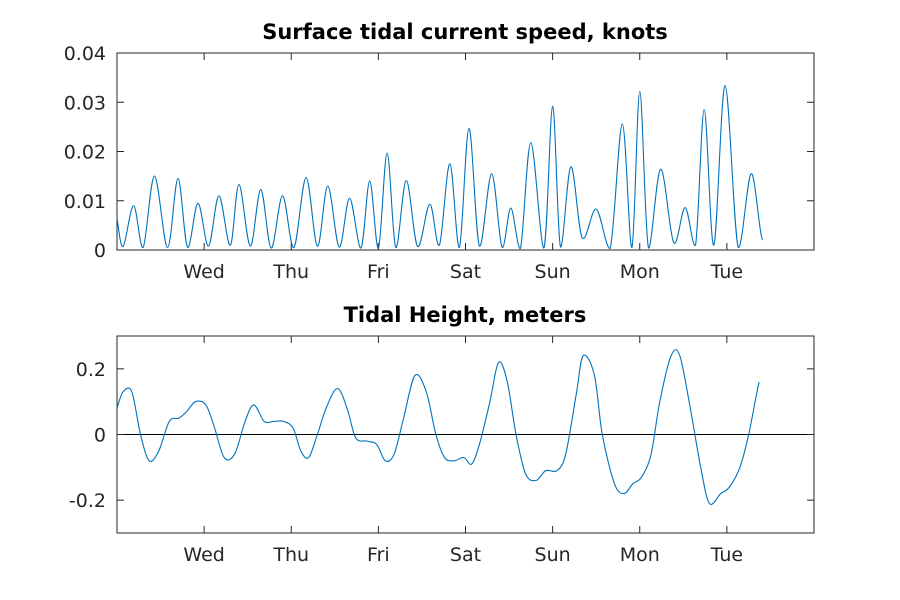  What do you see at coordinates (87, 501) in the screenshot?
I see `tidal-height-y-tick-label: -0.2` at bounding box center [87, 501].